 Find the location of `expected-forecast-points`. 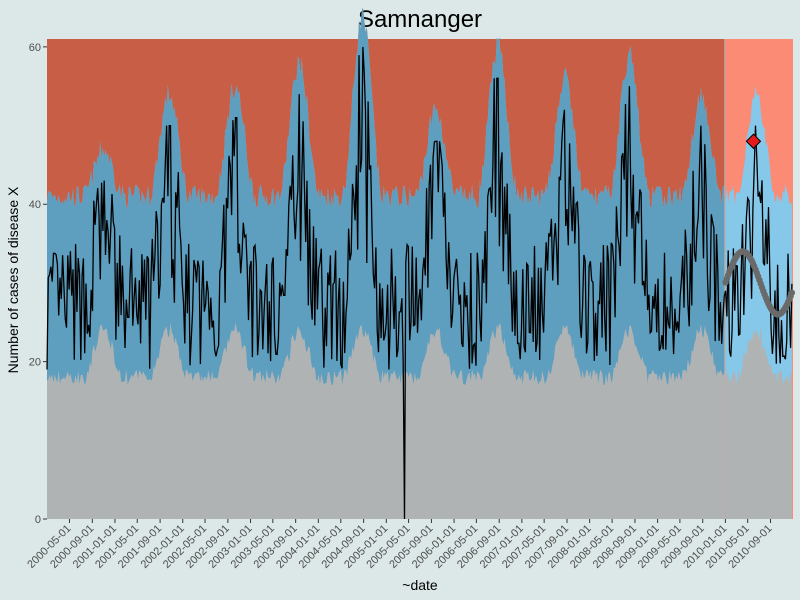

expected-forecast-points is located at coordinates (759, 283).